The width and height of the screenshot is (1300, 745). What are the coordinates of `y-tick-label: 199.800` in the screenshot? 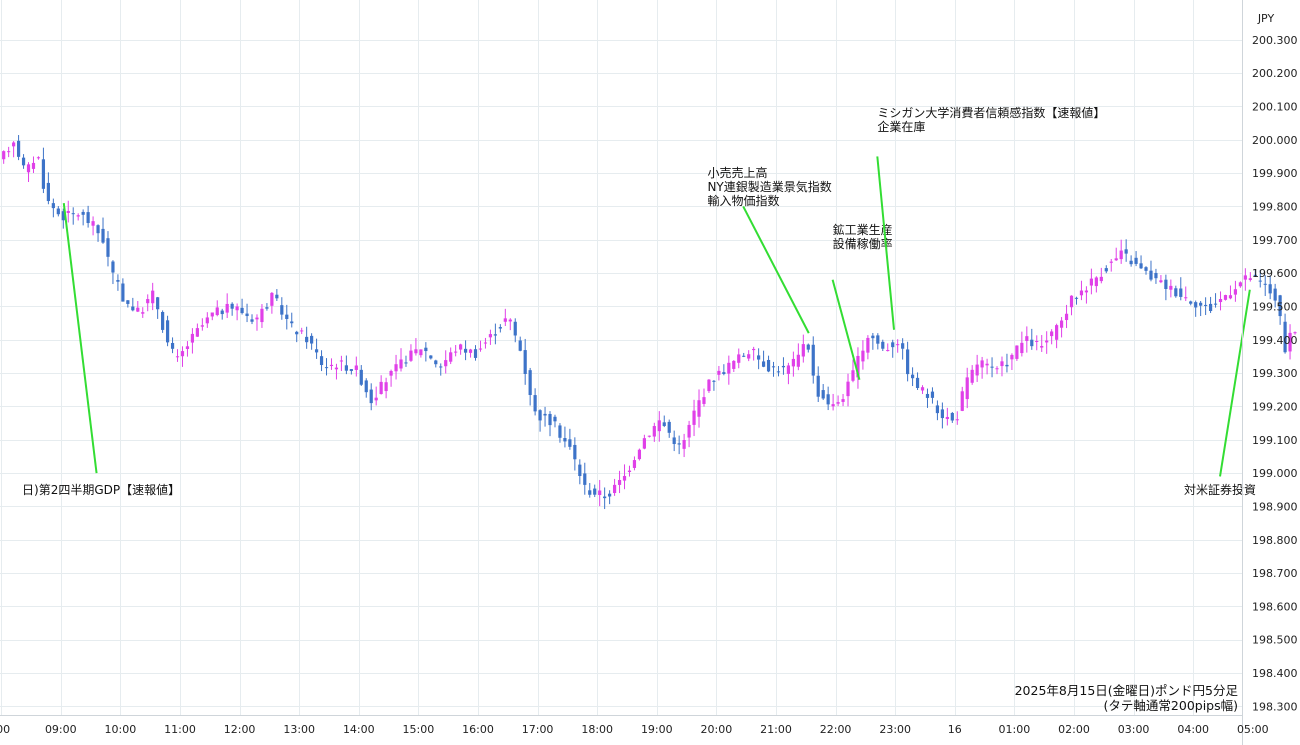 It's located at (1275, 206).